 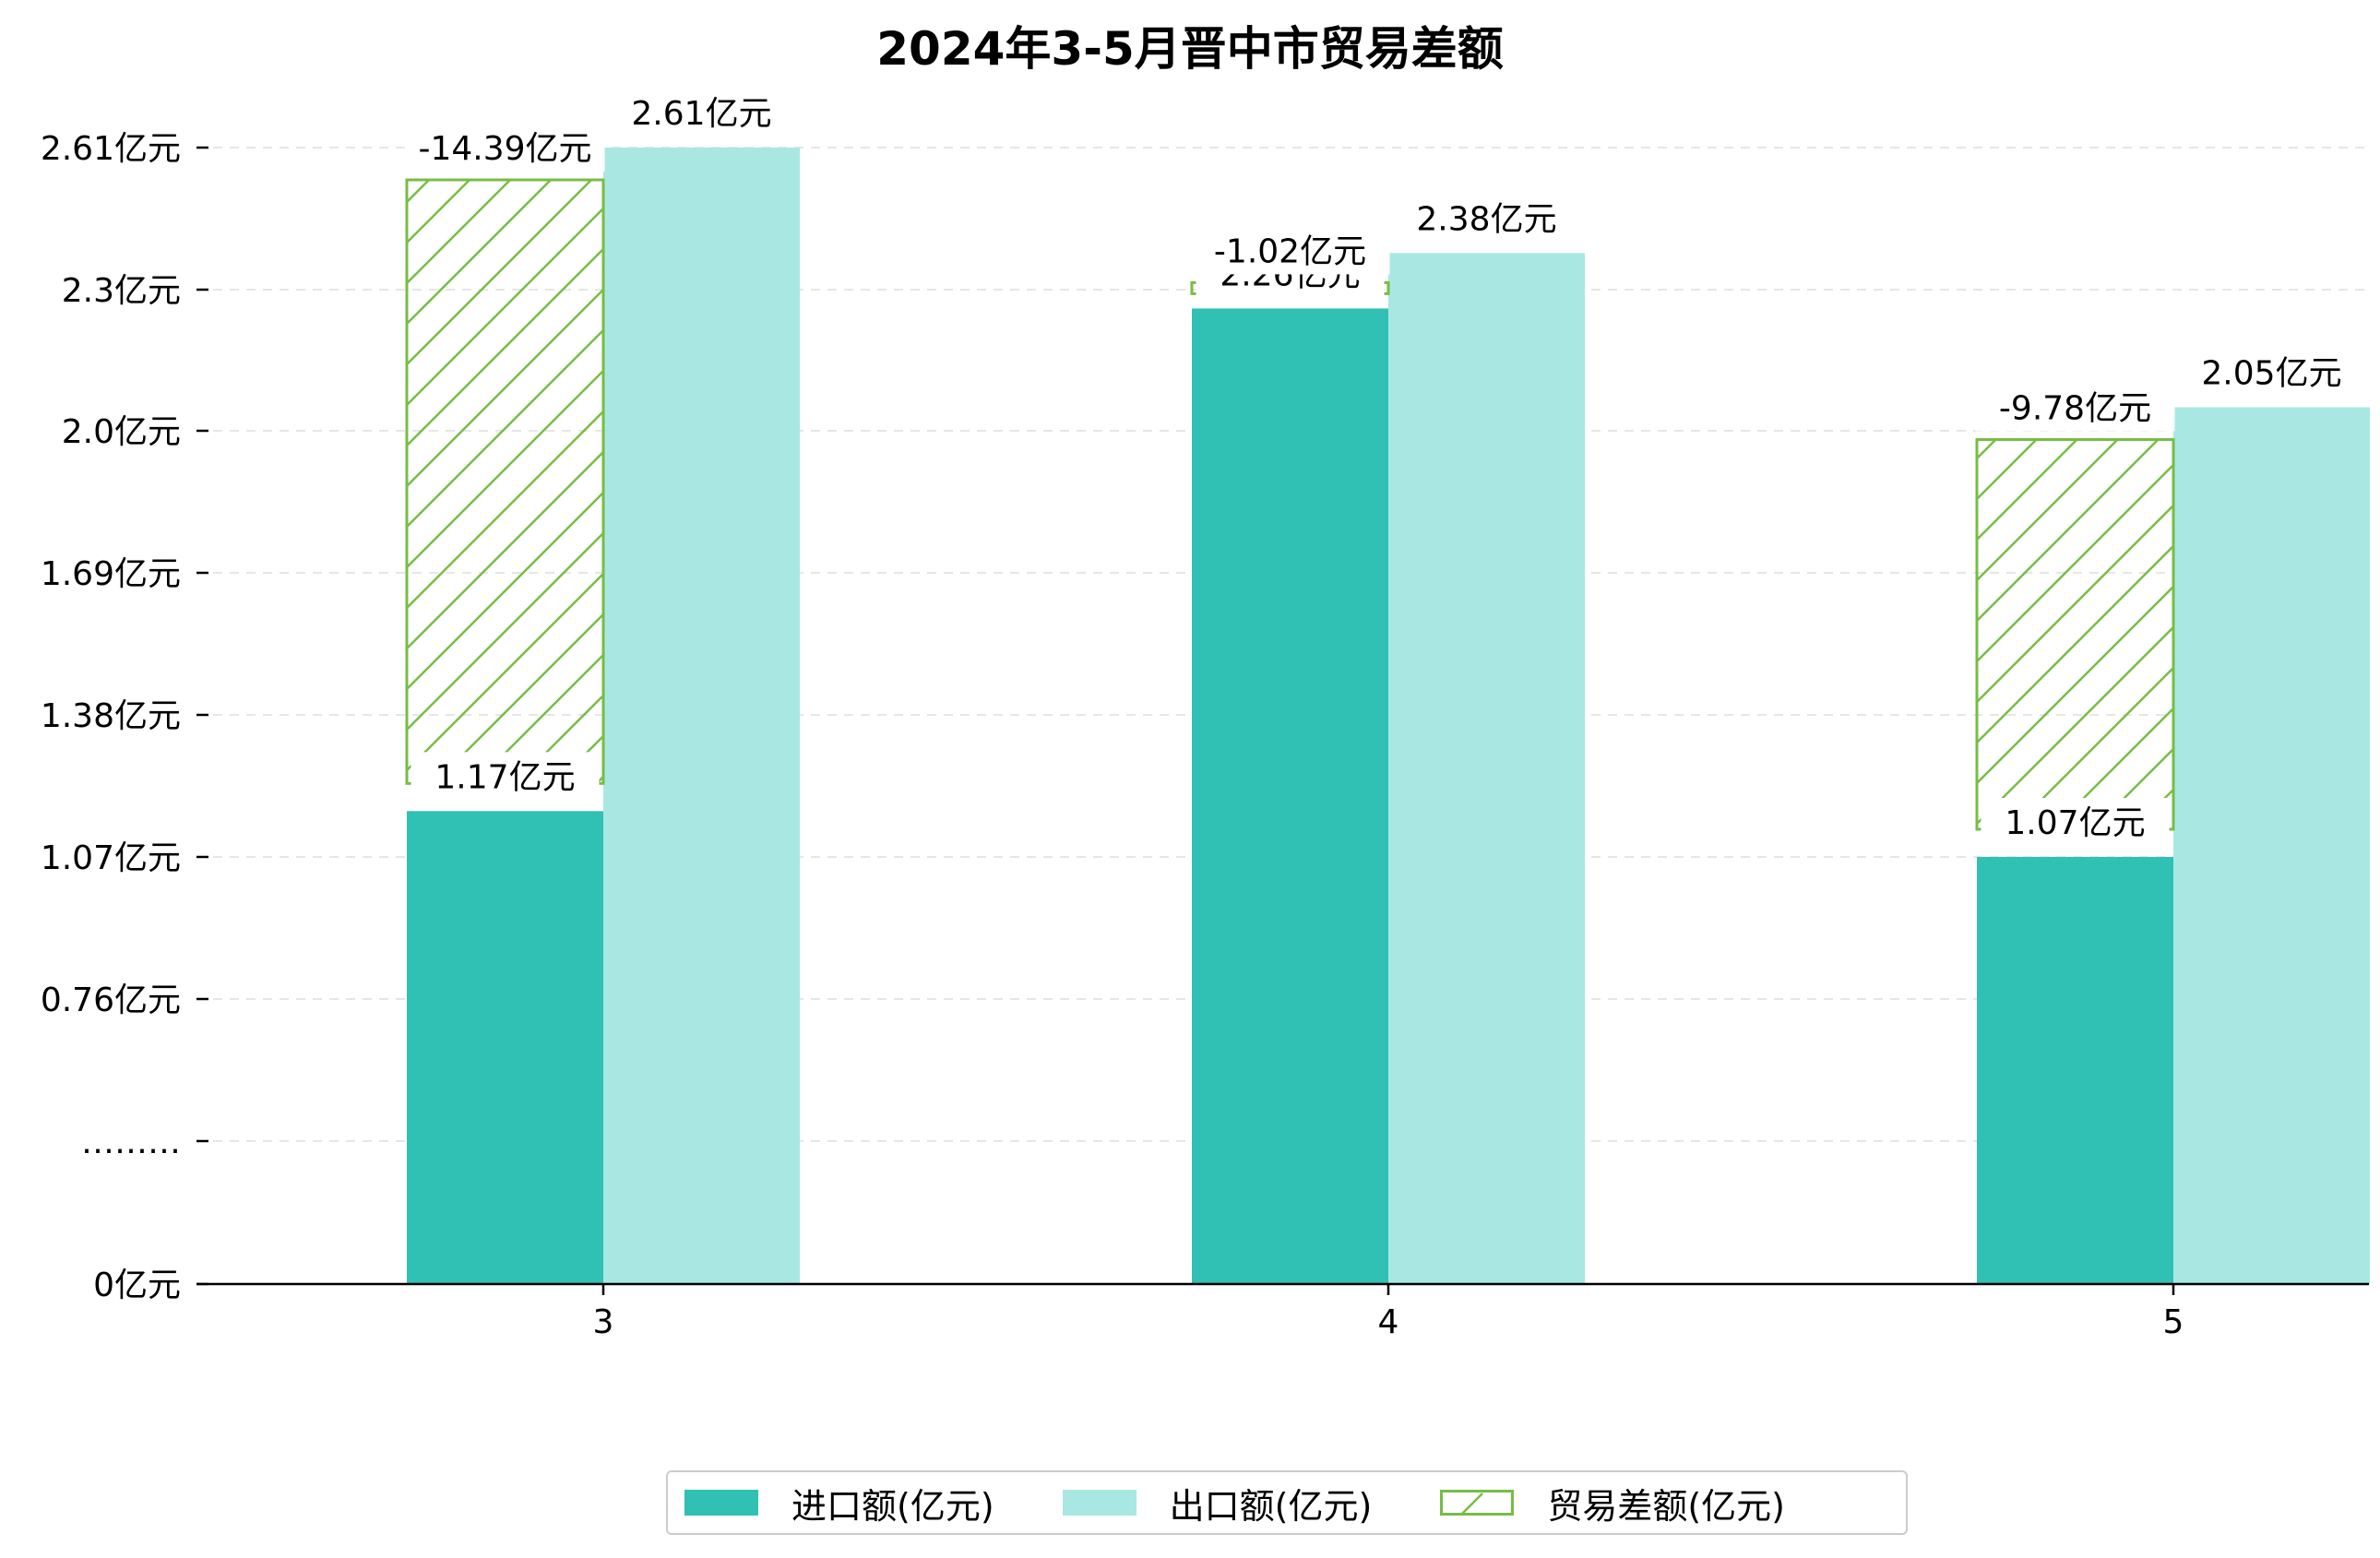 What do you see at coordinates (137, 1285) in the screenshot?
I see `y-tick-label: 0亿元` at bounding box center [137, 1285].